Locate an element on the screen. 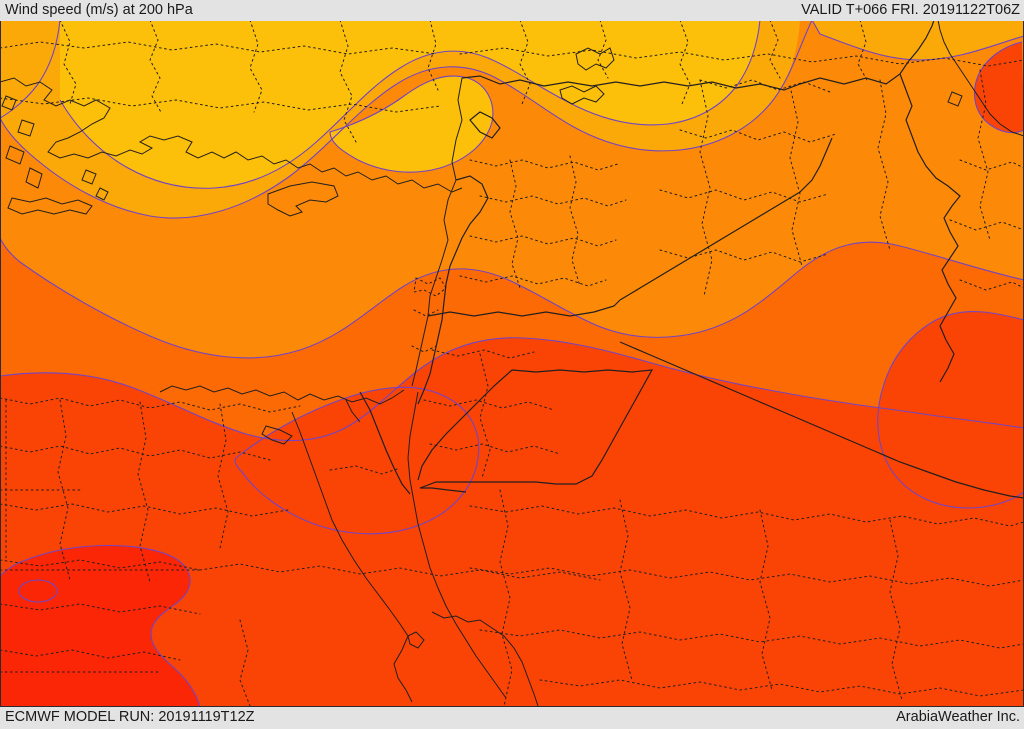 This screenshot has height=729, width=1024. coast-levant is located at coordinates (437, 232).